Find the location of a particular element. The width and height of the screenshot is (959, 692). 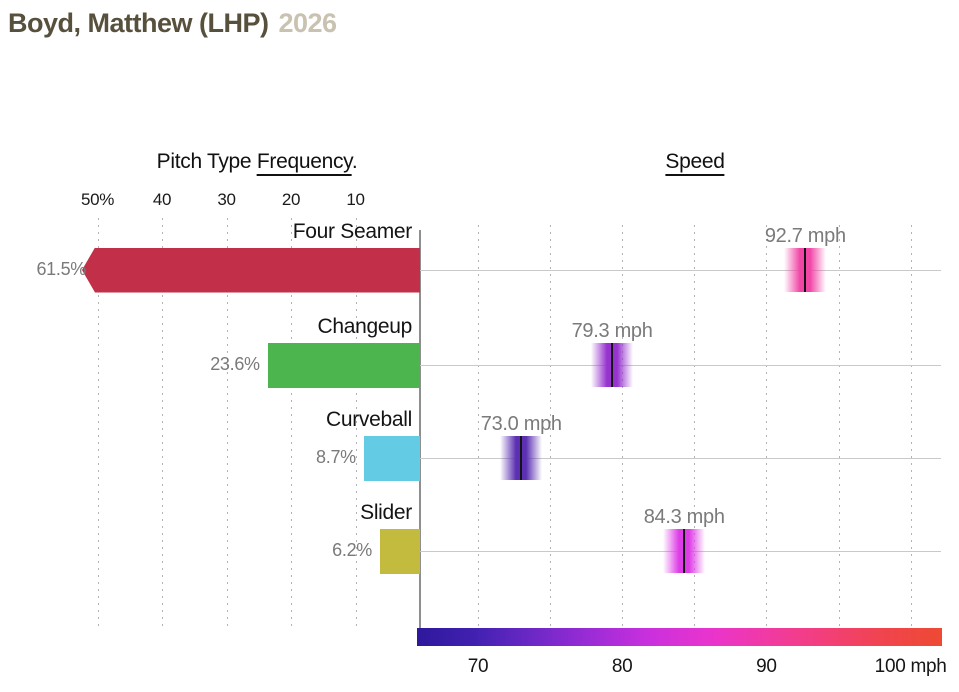

speed-value-label: 73.0 mph is located at coordinates (521, 424).